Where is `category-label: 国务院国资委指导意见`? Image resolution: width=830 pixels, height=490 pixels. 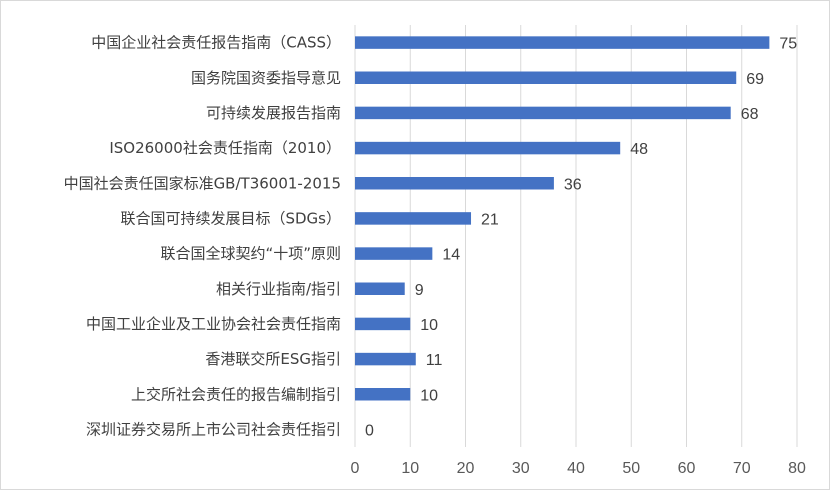
category-label: 国务院国资委指导意见 is located at coordinates (266, 78).